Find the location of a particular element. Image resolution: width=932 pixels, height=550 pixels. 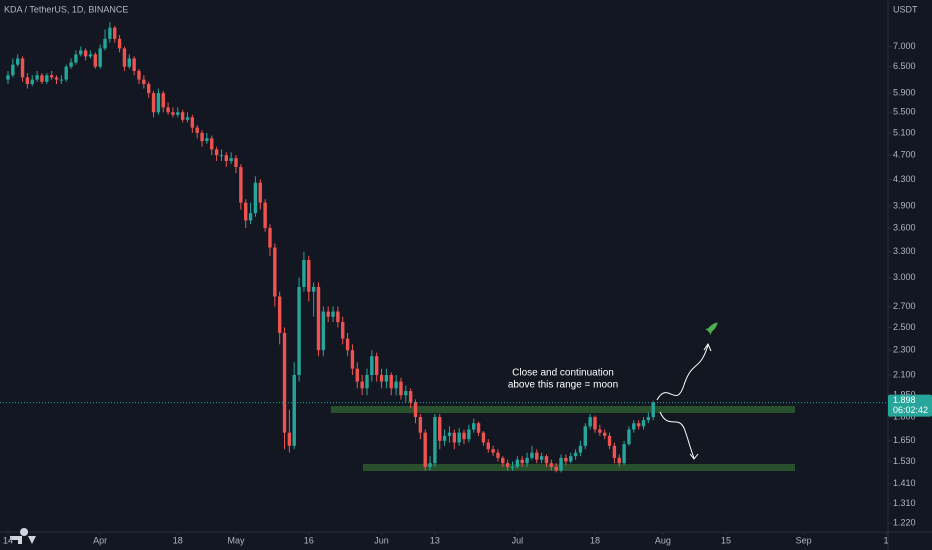

y-tick-label: 1.950 is located at coordinates (904, 395).